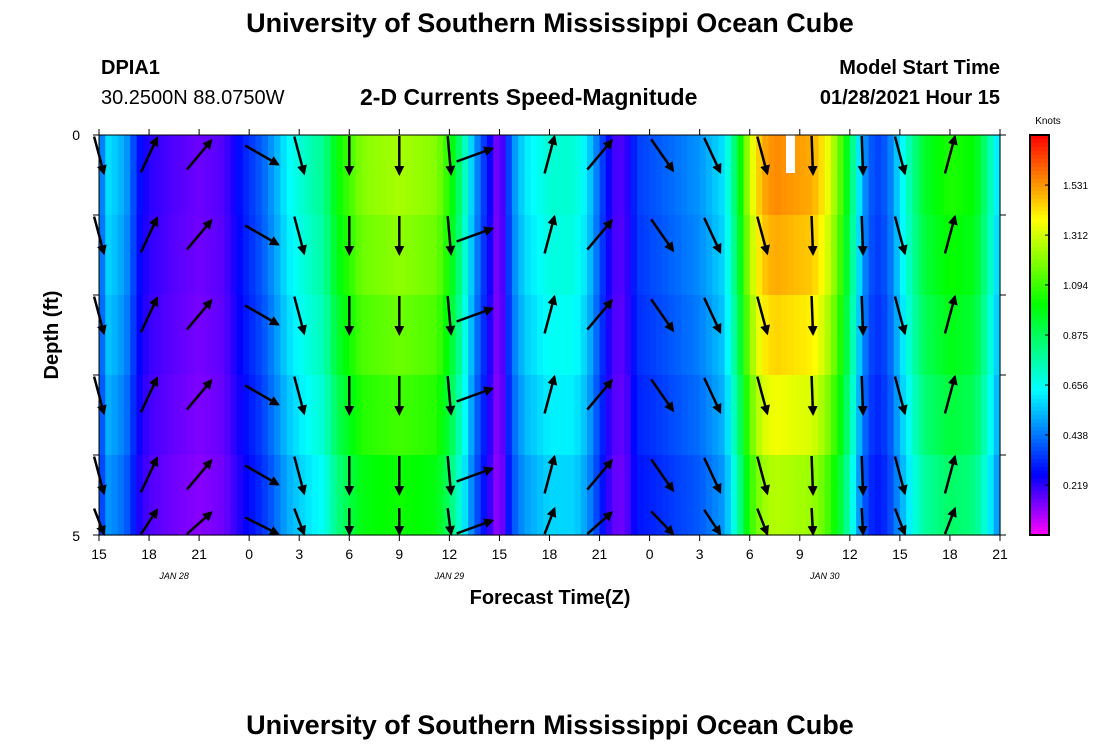  What do you see at coordinates (1075, 286) in the screenshot?
I see `colorbar-tick-label: 1.094` at bounding box center [1075, 286].